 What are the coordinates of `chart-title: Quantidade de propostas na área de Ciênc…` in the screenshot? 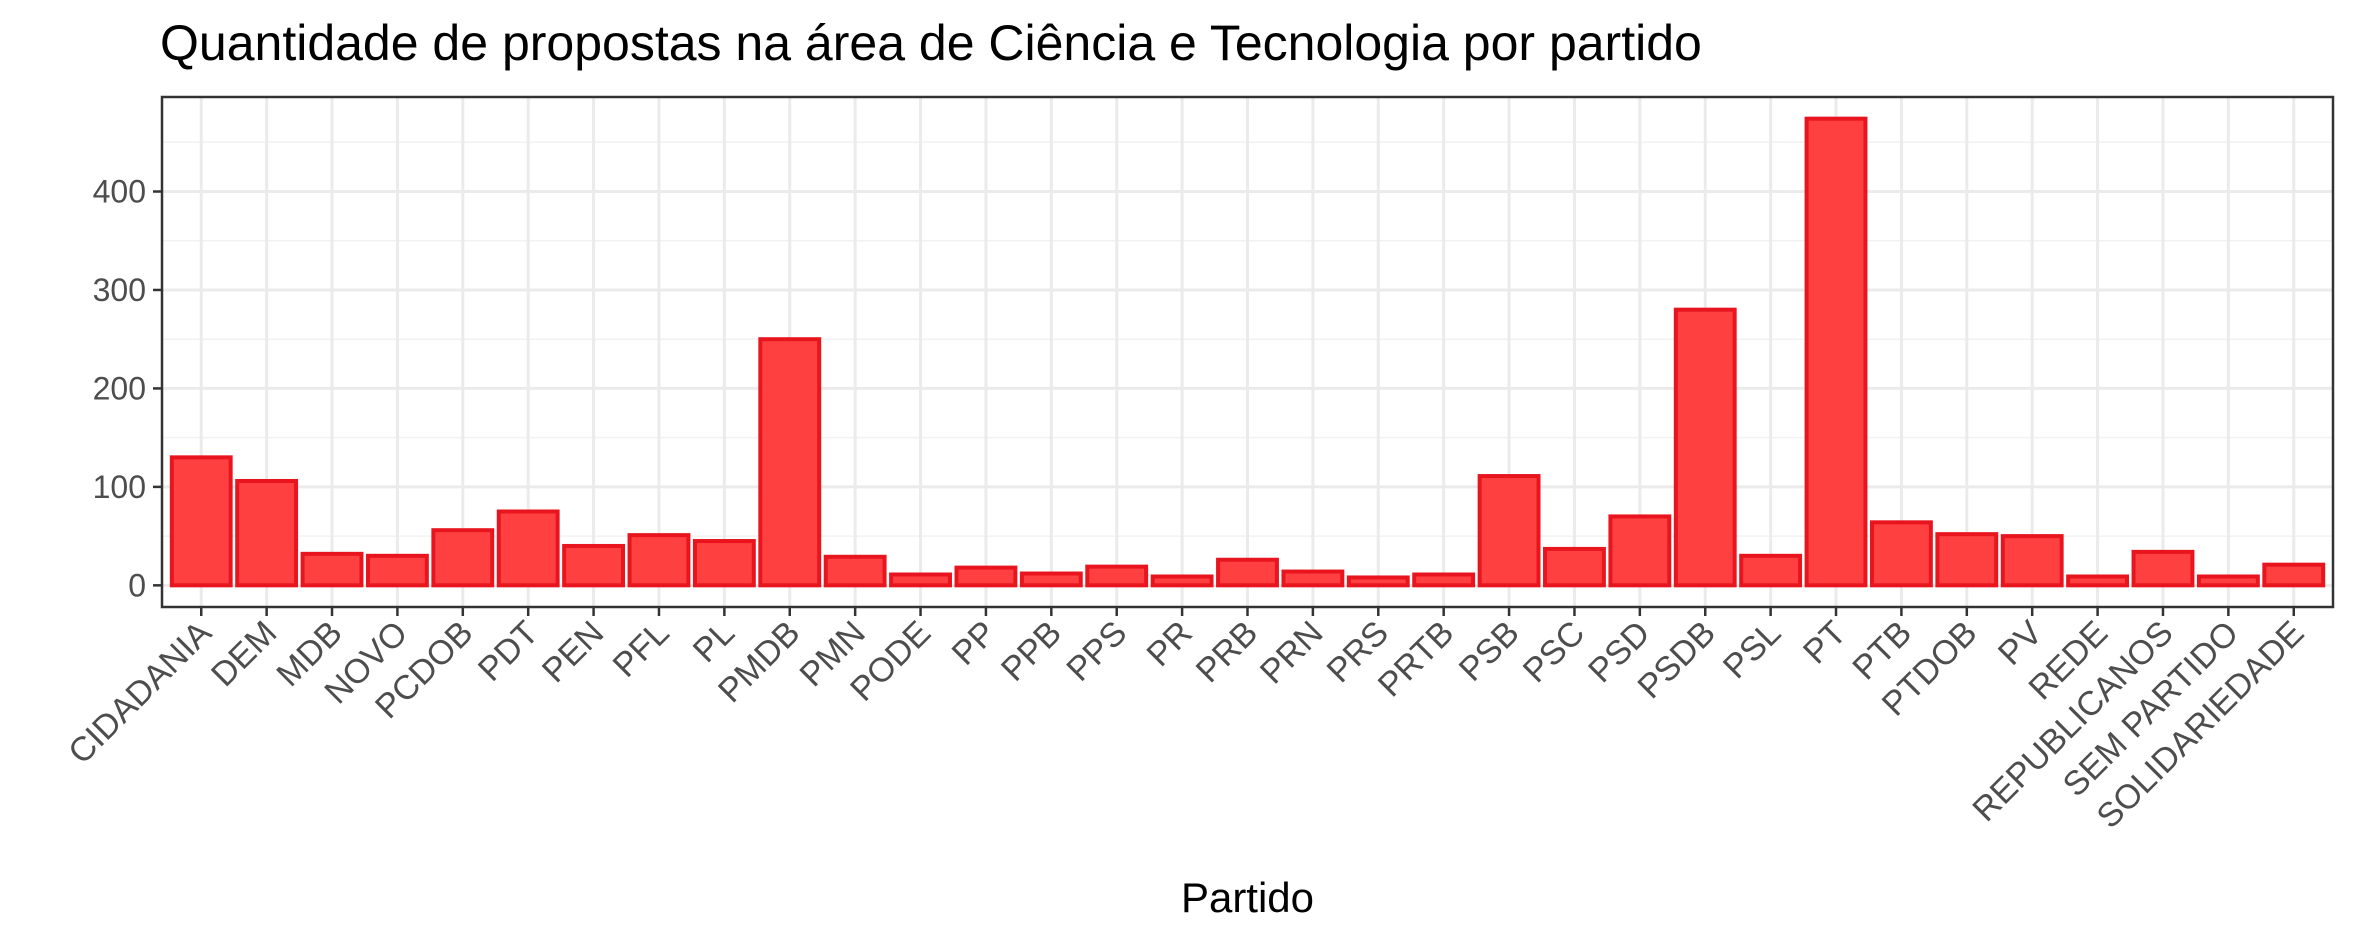 It's located at (931, 43).